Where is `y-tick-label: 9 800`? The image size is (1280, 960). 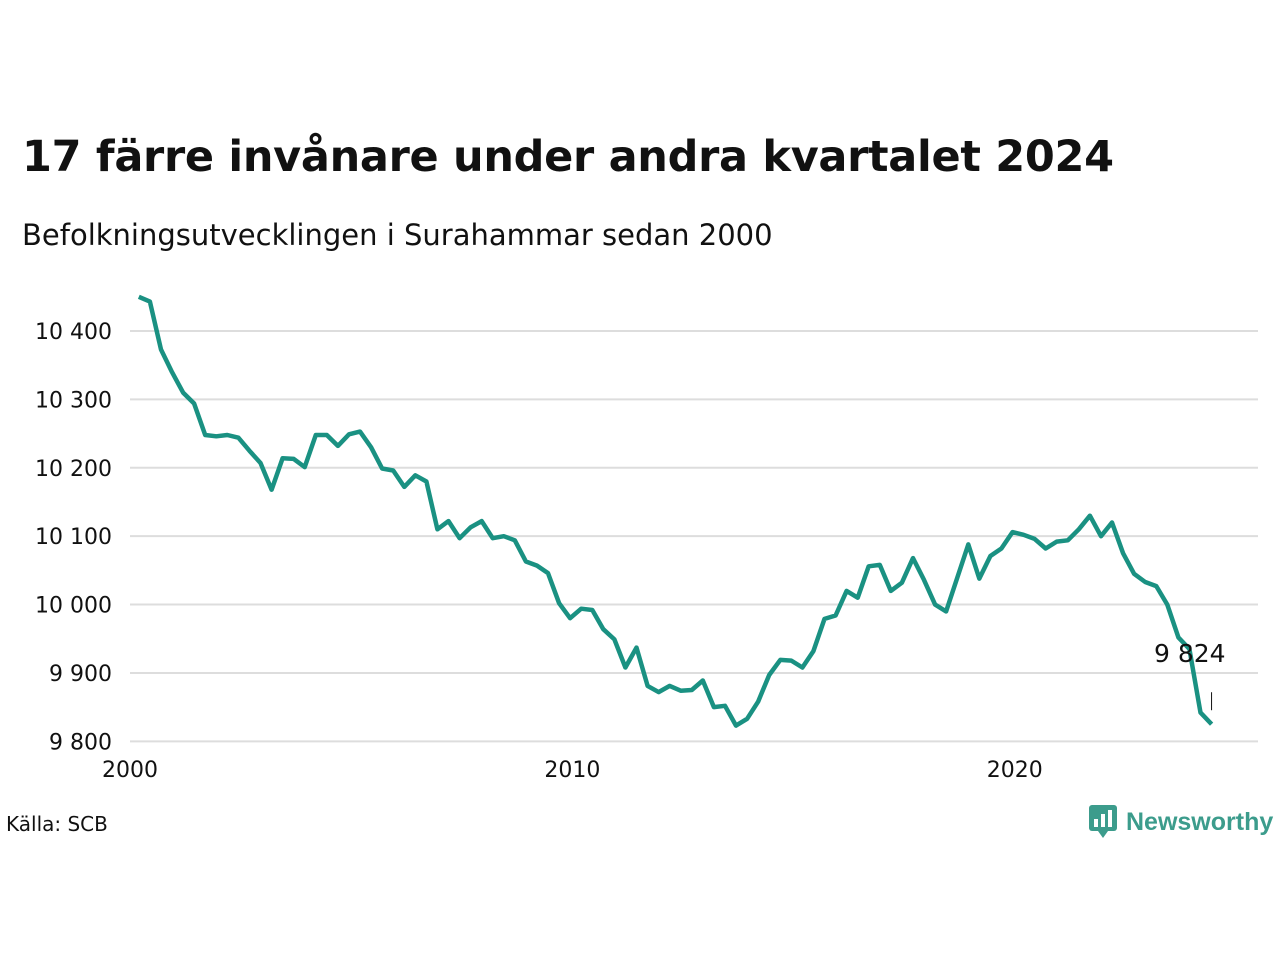 y-tick-label: 9 800 is located at coordinates (80, 742).